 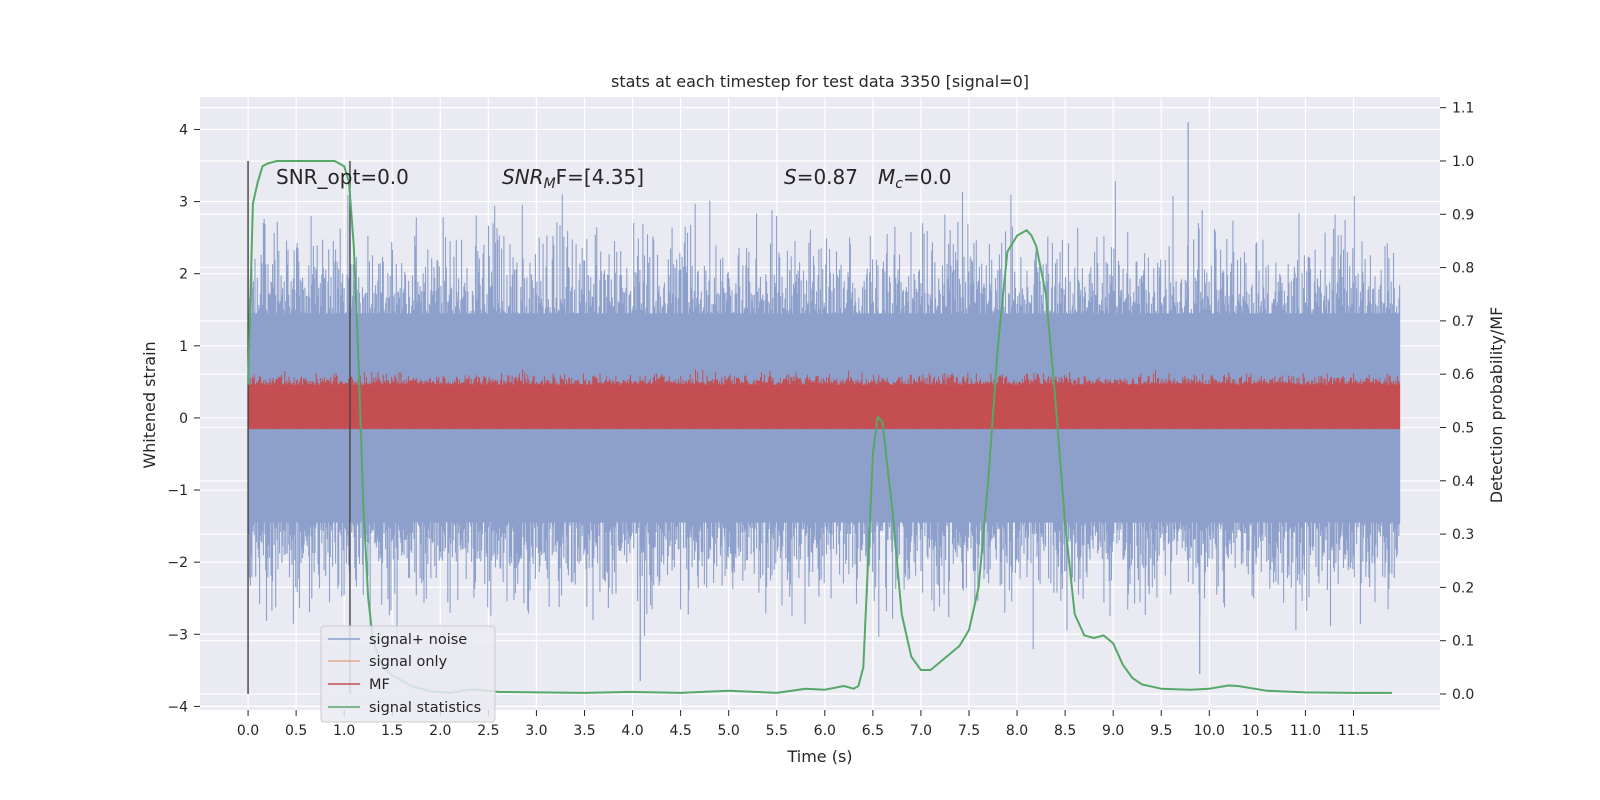 What do you see at coordinates (899, 184) in the screenshot?
I see `annotation-mc-sub: c` at bounding box center [899, 184].